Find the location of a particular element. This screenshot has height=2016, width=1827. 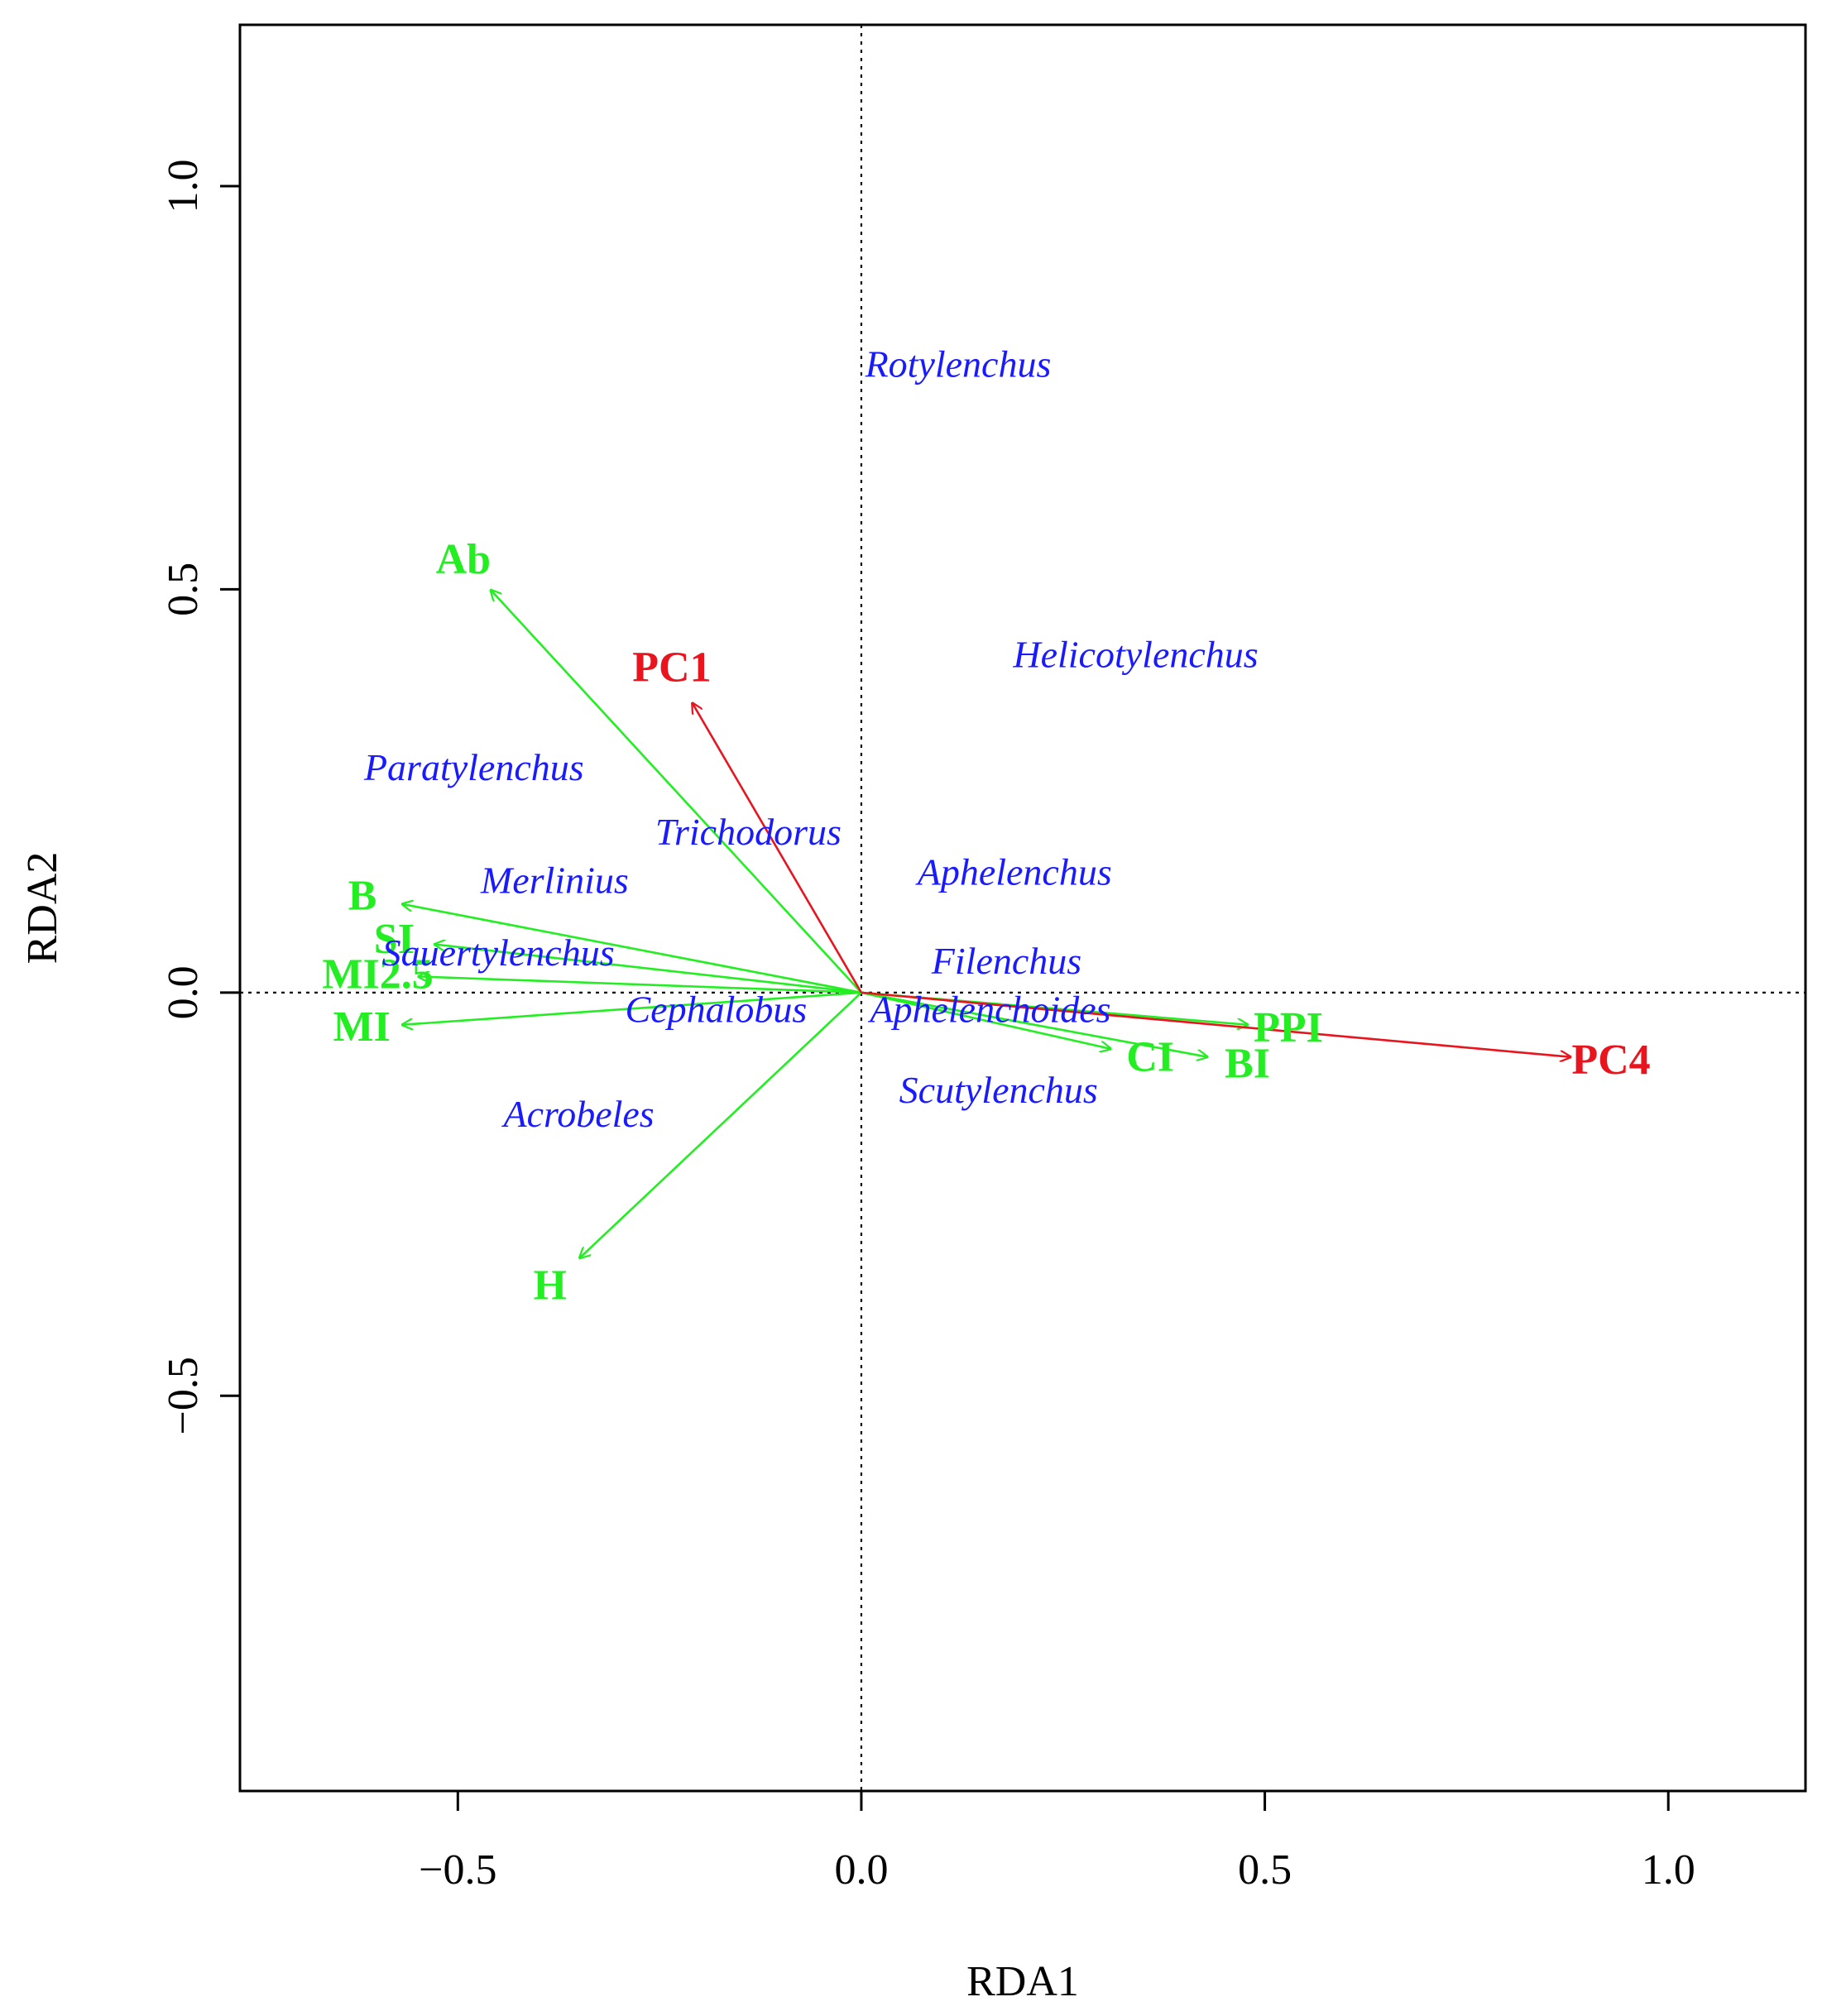

y-tick-label: −0.5 is located at coordinates (184, 1395).